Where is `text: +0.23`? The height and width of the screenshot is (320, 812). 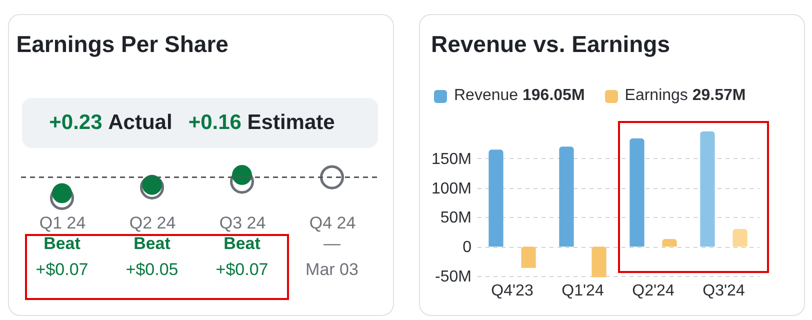 text: +0.23 is located at coordinates (75, 123).